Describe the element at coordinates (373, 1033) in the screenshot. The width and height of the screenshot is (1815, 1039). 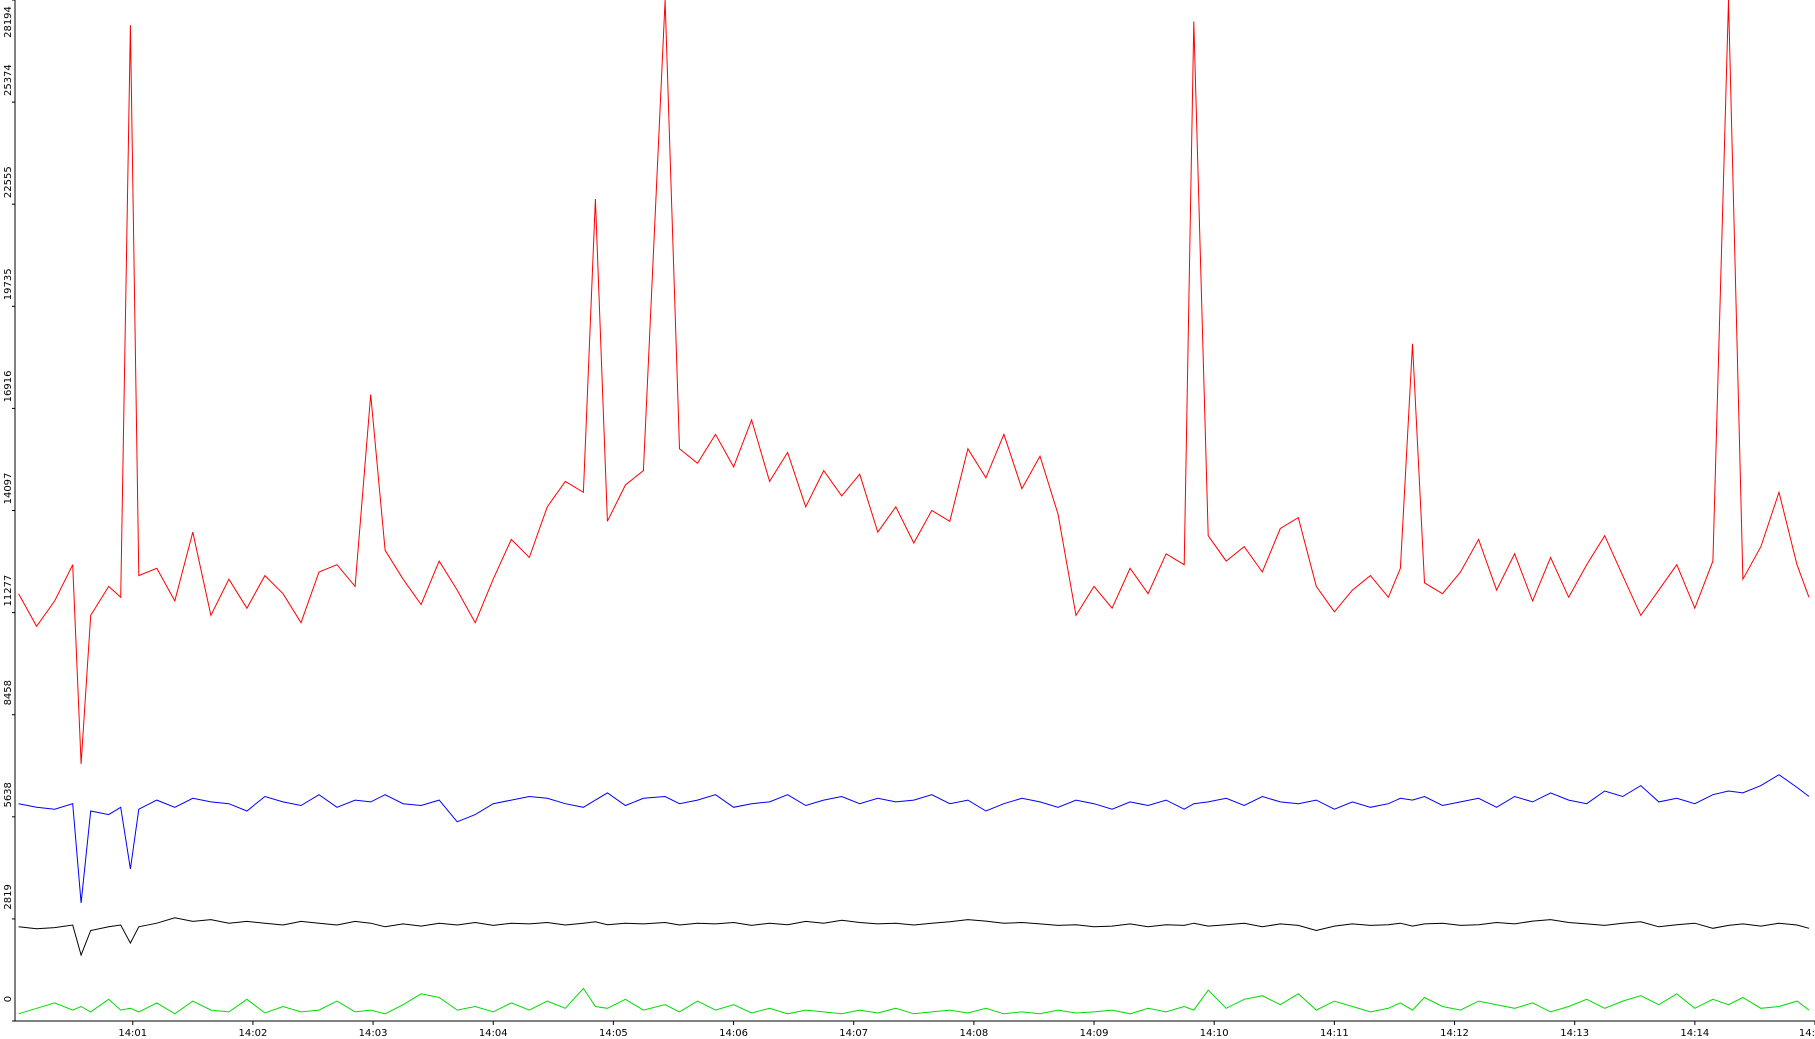
I see `x-tick-label: 14:03` at that location.